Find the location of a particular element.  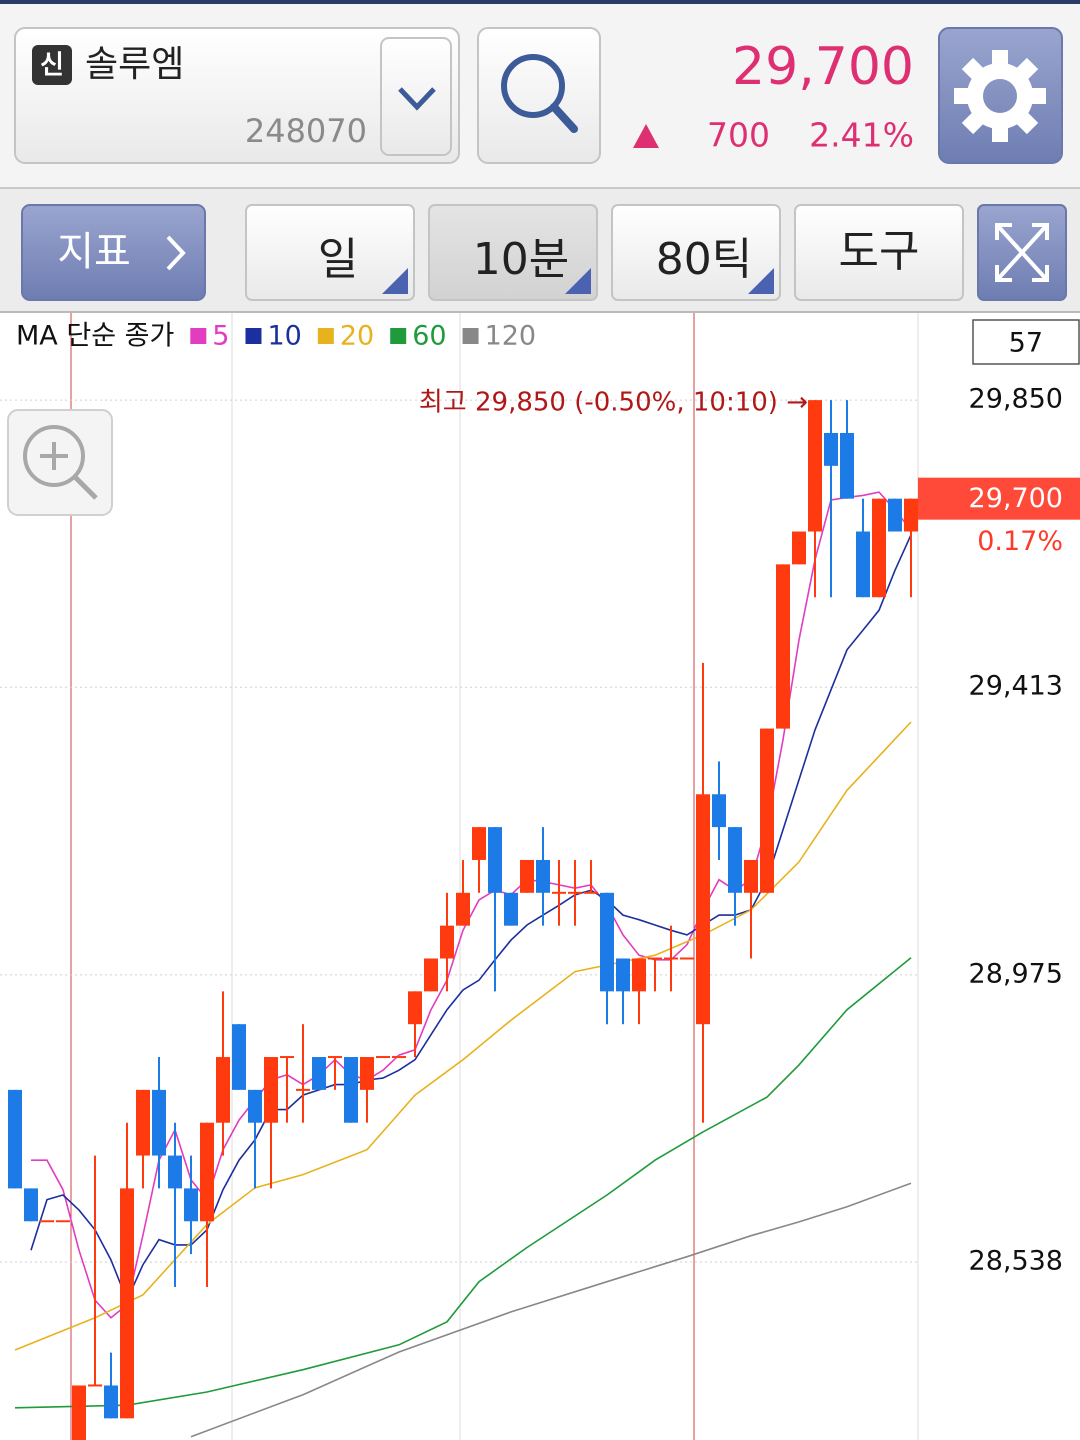

price-axis: 28,538 28,975 29,413 29,850 is located at coordinates (1016, 830).